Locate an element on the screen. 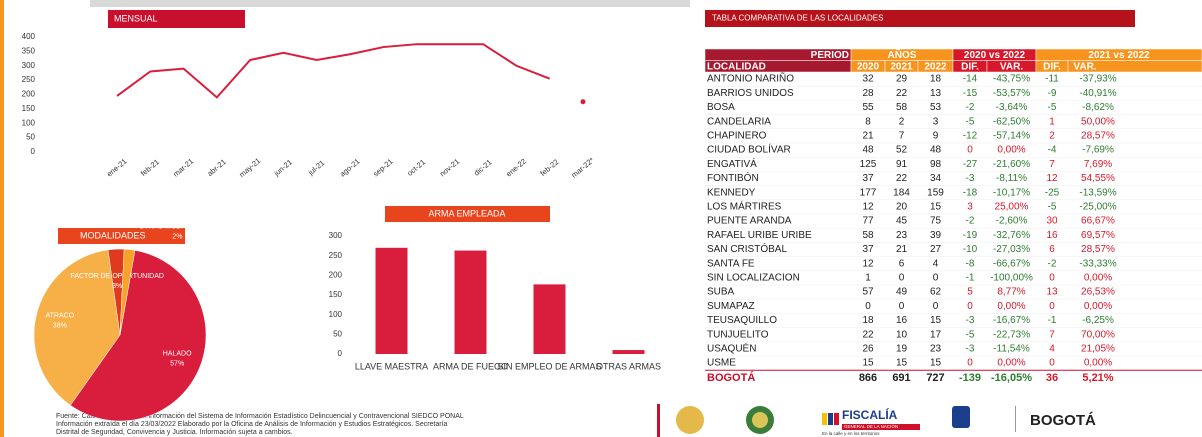 This screenshot has height=437, width=1202. pie-label: OTRAS MODALIDADES is located at coordinates (177, 227).